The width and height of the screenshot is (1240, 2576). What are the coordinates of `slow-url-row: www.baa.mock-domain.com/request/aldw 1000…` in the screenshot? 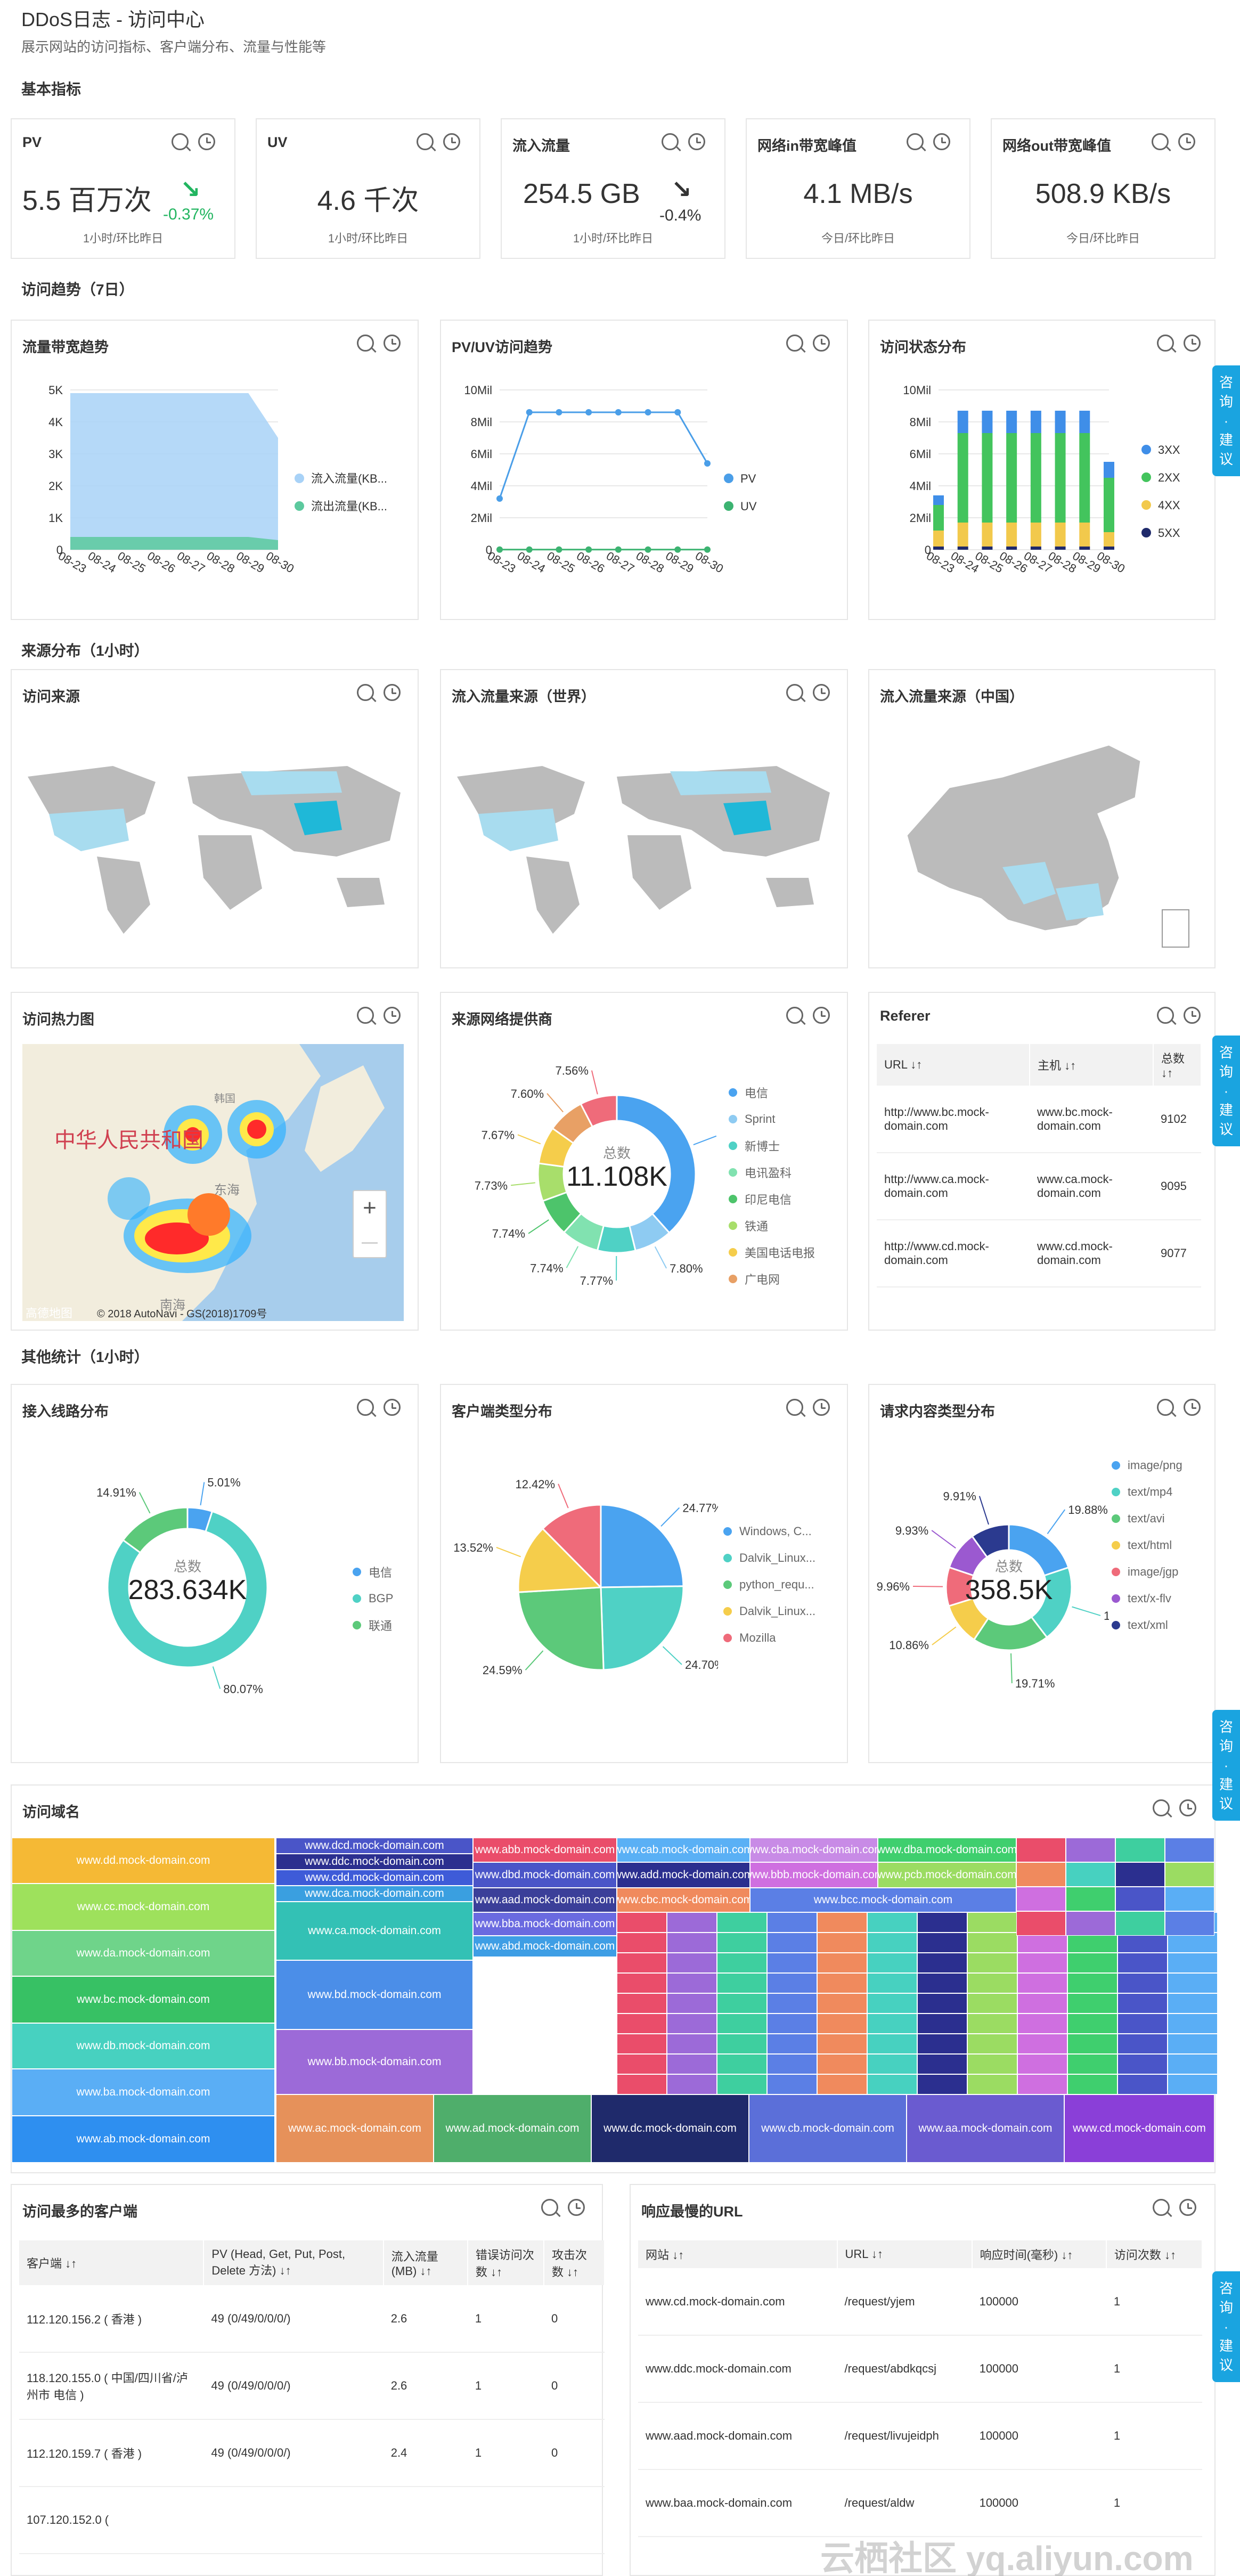 It's located at (920, 2503).